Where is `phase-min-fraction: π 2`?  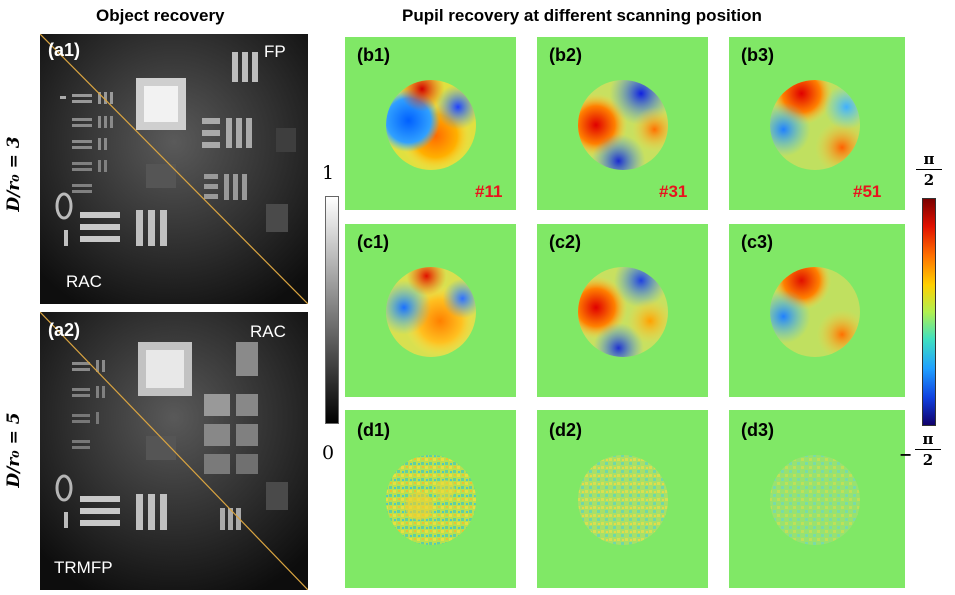
phase-min-fraction: π 2 is located at coordinates (928, 449).